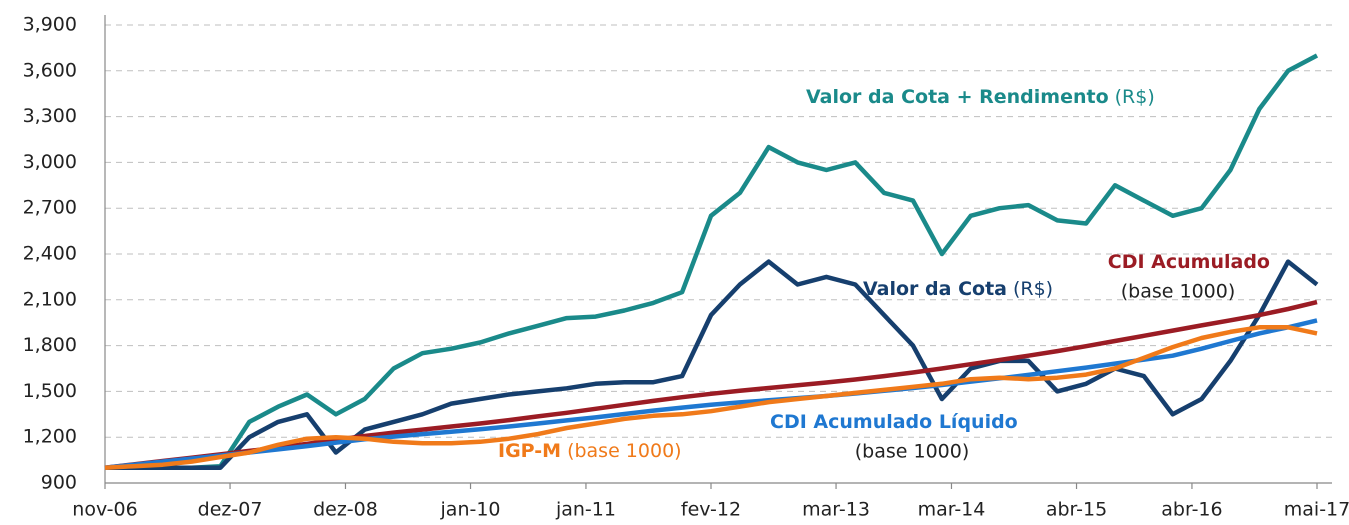 This screenshot has width=1349, height=525. What do you see at coordinates (470, 510) in the screenshot?
I see `x-tick-label: jan-10` at bounding box center [470, 510].